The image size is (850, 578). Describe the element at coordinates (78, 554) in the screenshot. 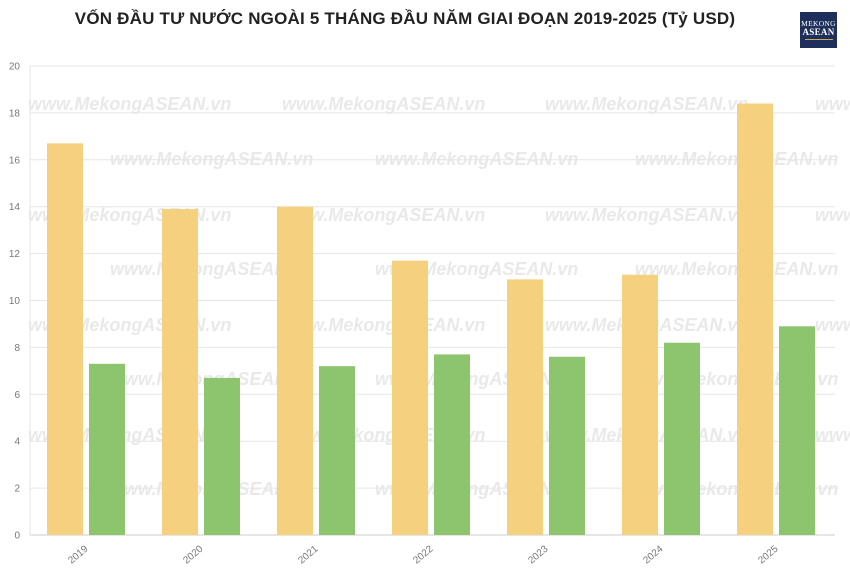

I see `x-tick-label: 2019` at that location.